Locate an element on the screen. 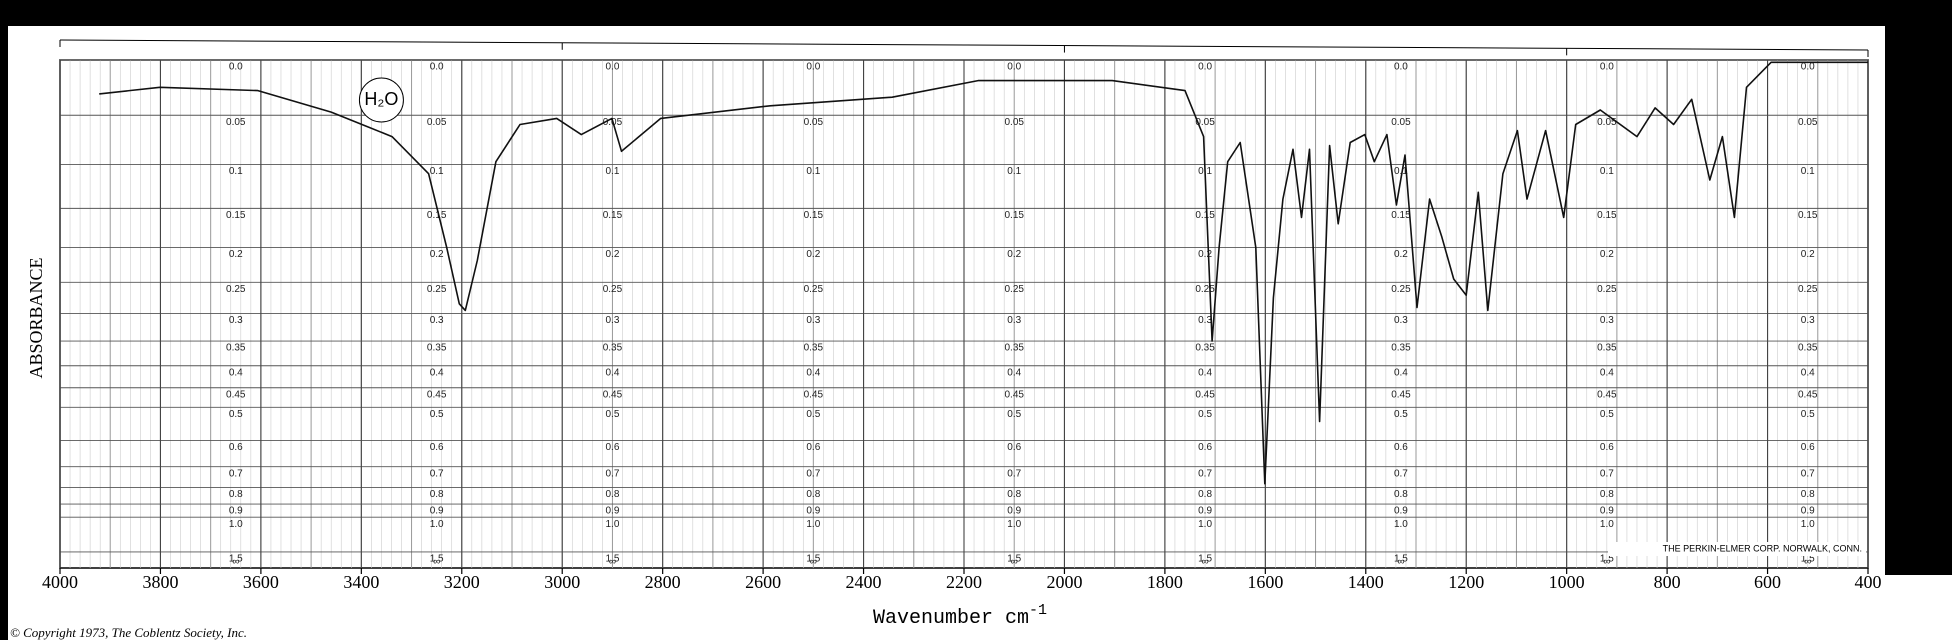 The height and width of the screenshot is (640, 1952). x-tick-label: 600 is located at coordinates (1767, 582).